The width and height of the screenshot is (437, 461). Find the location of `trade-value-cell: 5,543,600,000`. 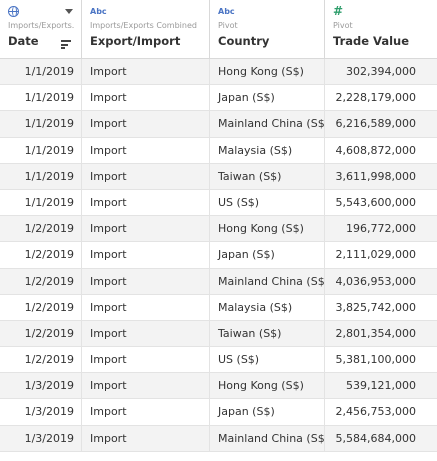

trade-value-cell: 5,543,600,000 is located at coordinates (375, 202).